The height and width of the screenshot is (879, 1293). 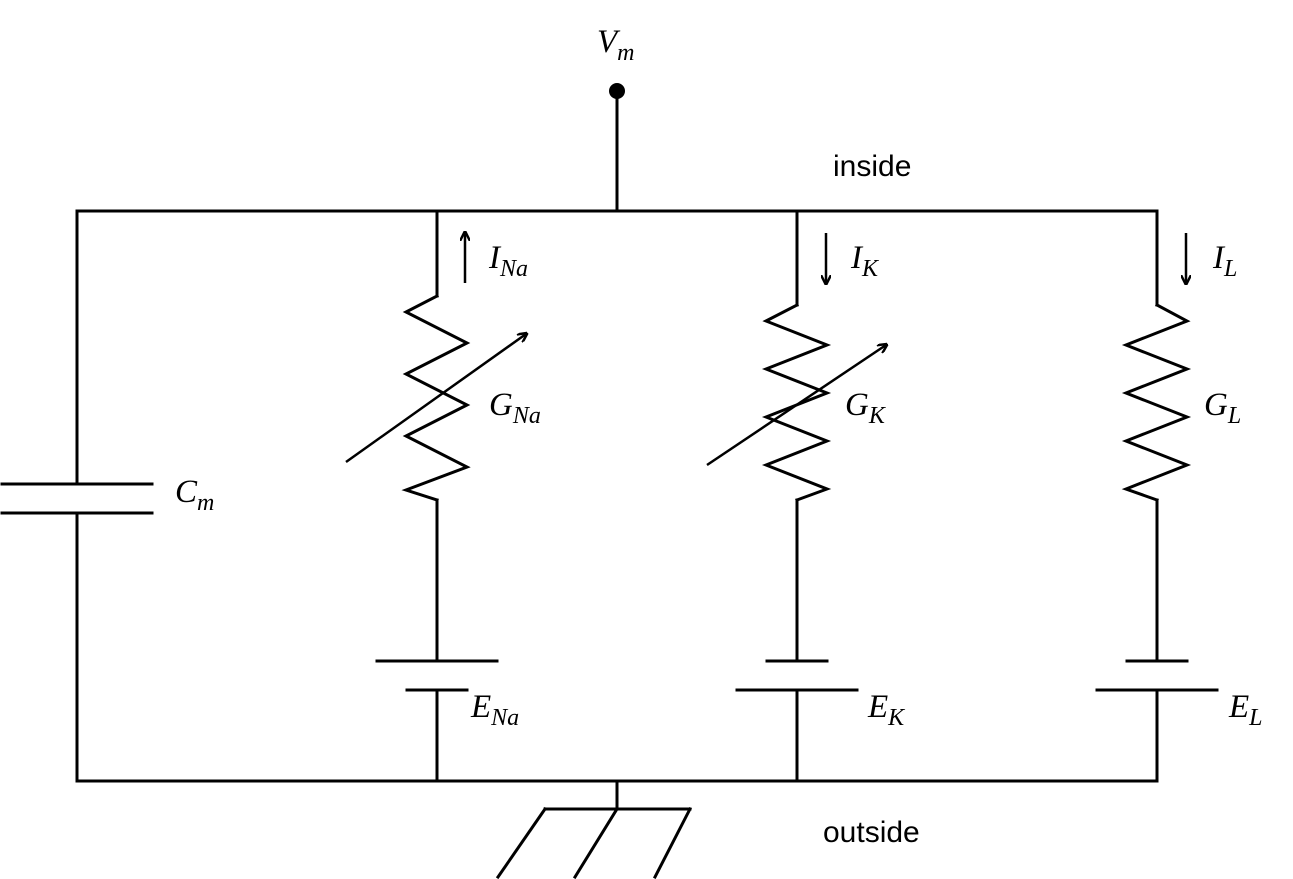 What do you see at coordinates (194, 495) in the screenshot?
I see `cm-label: Cm` at bounding box center [194, 495].